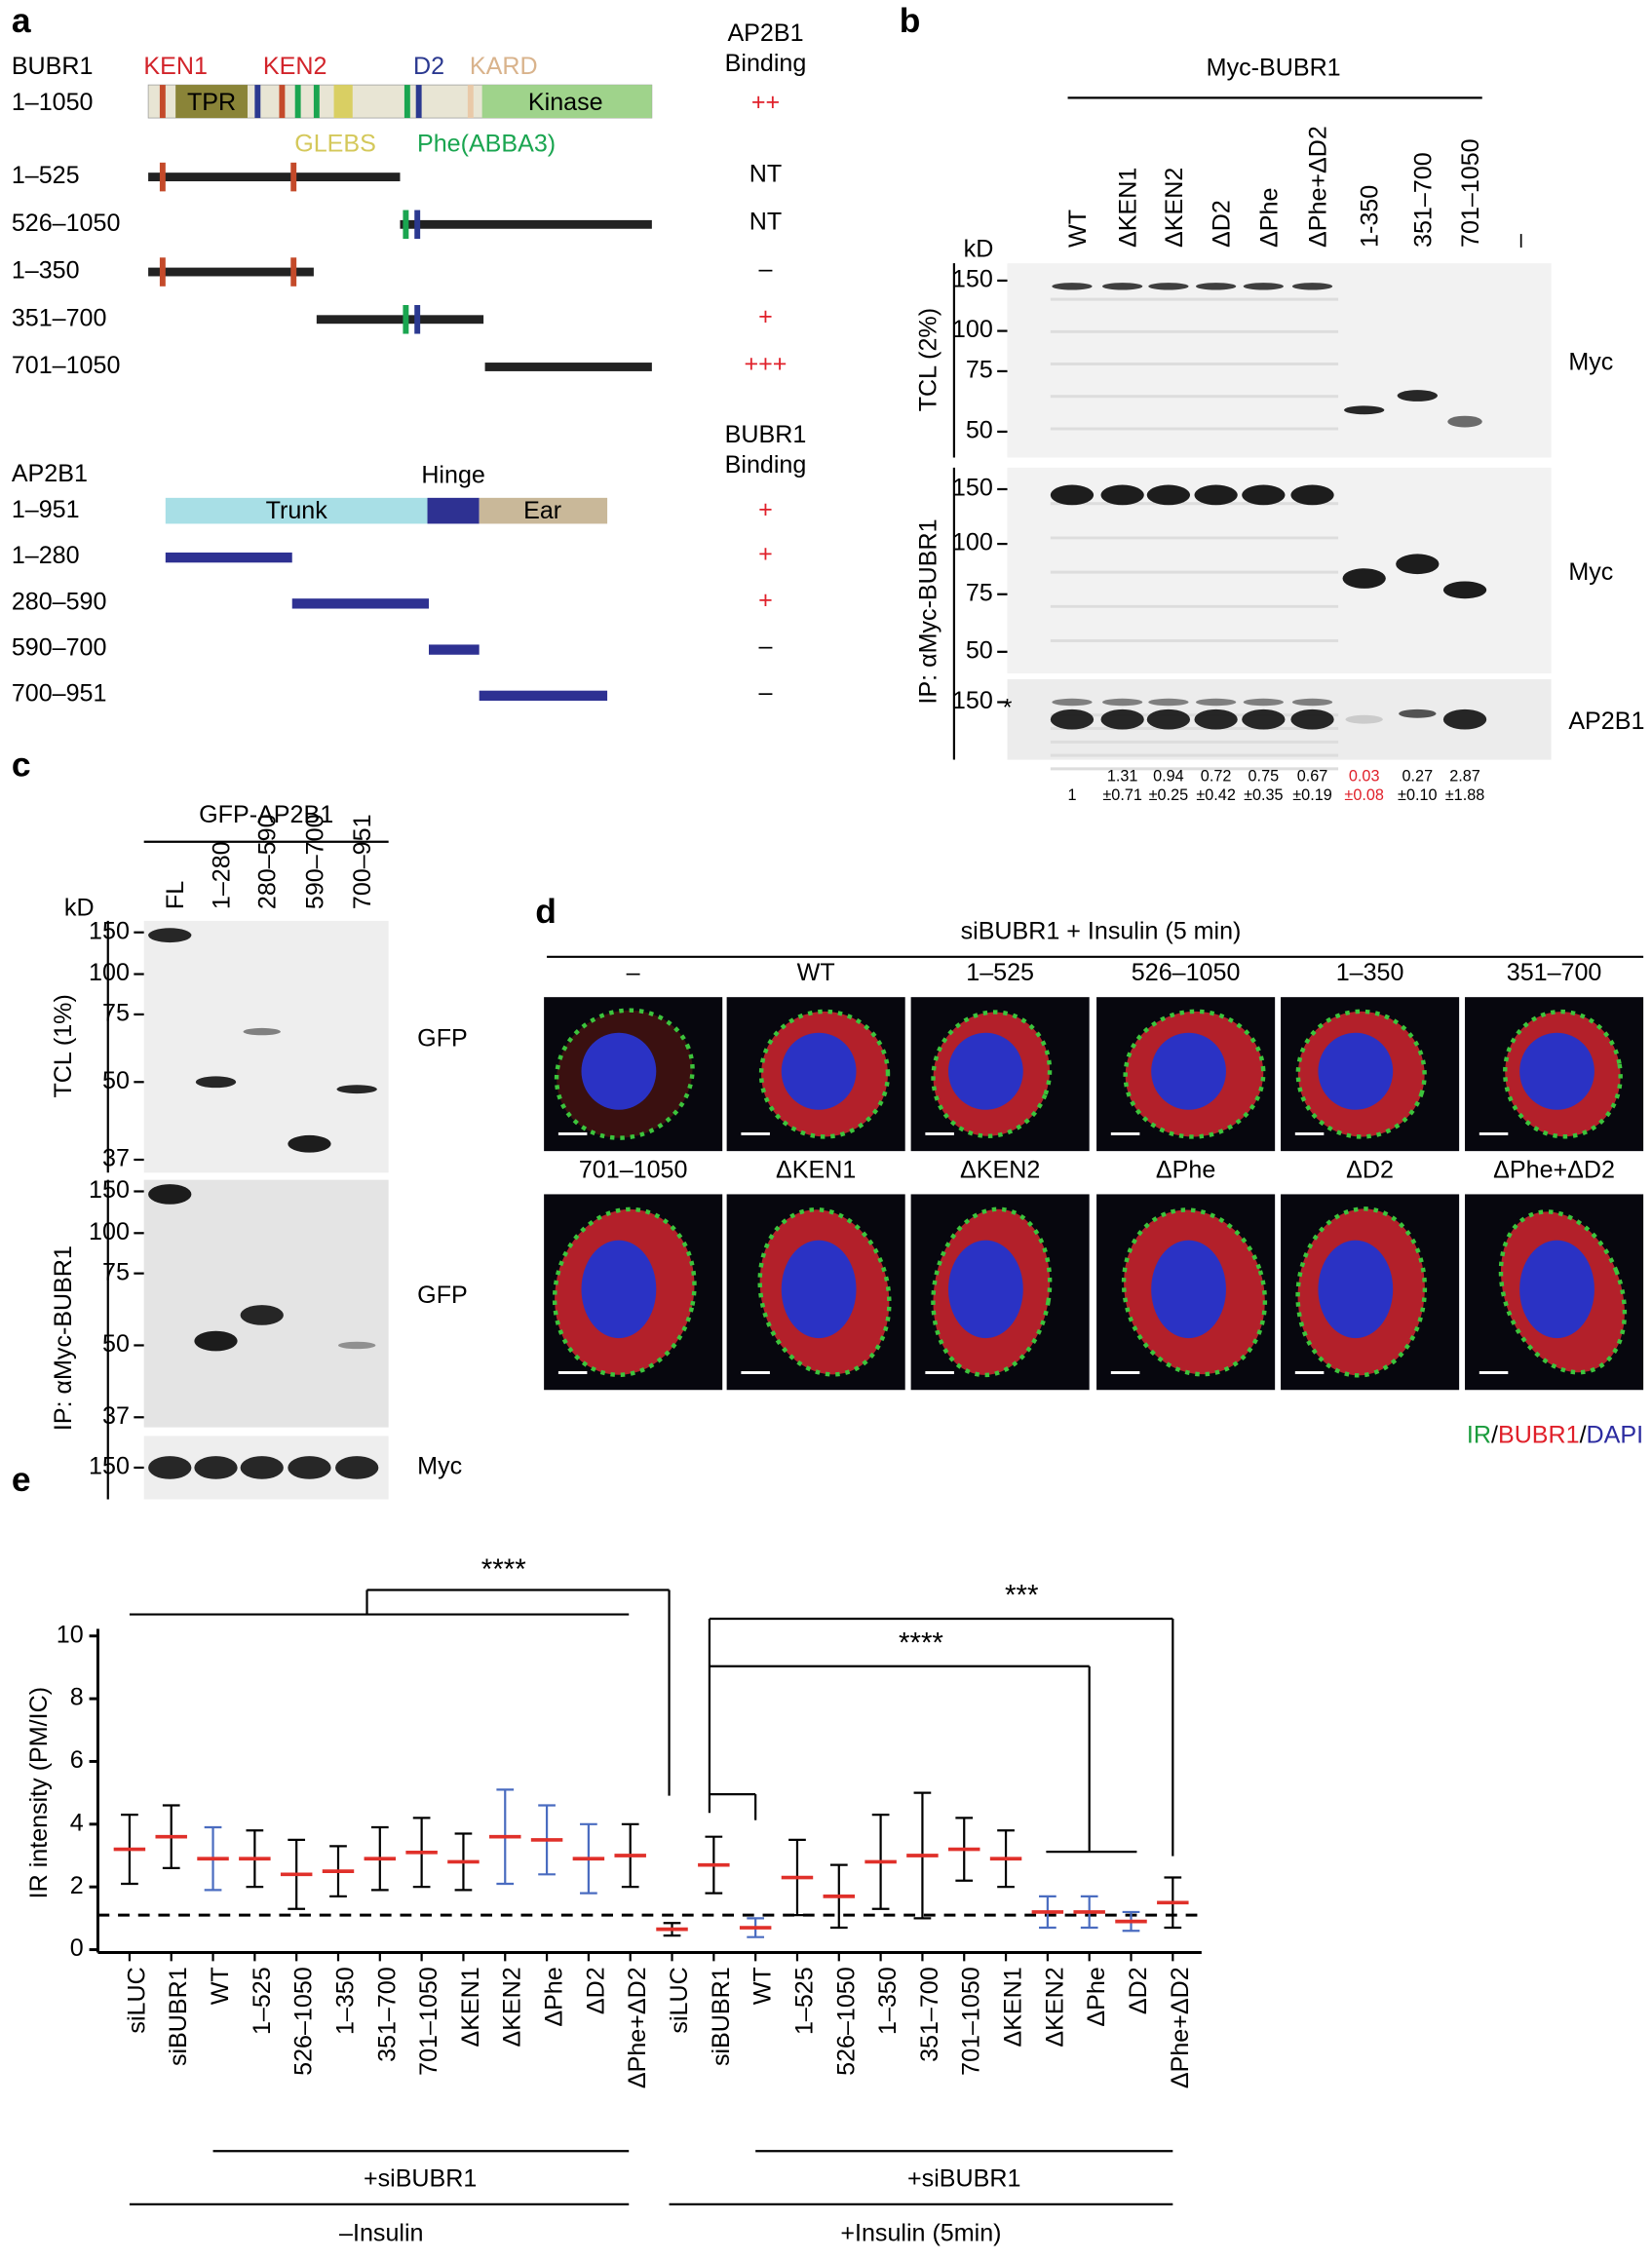  Describe the element at coordinates (77, 1948) in the screenshot. I see `y-tick-label: 0` at that location.